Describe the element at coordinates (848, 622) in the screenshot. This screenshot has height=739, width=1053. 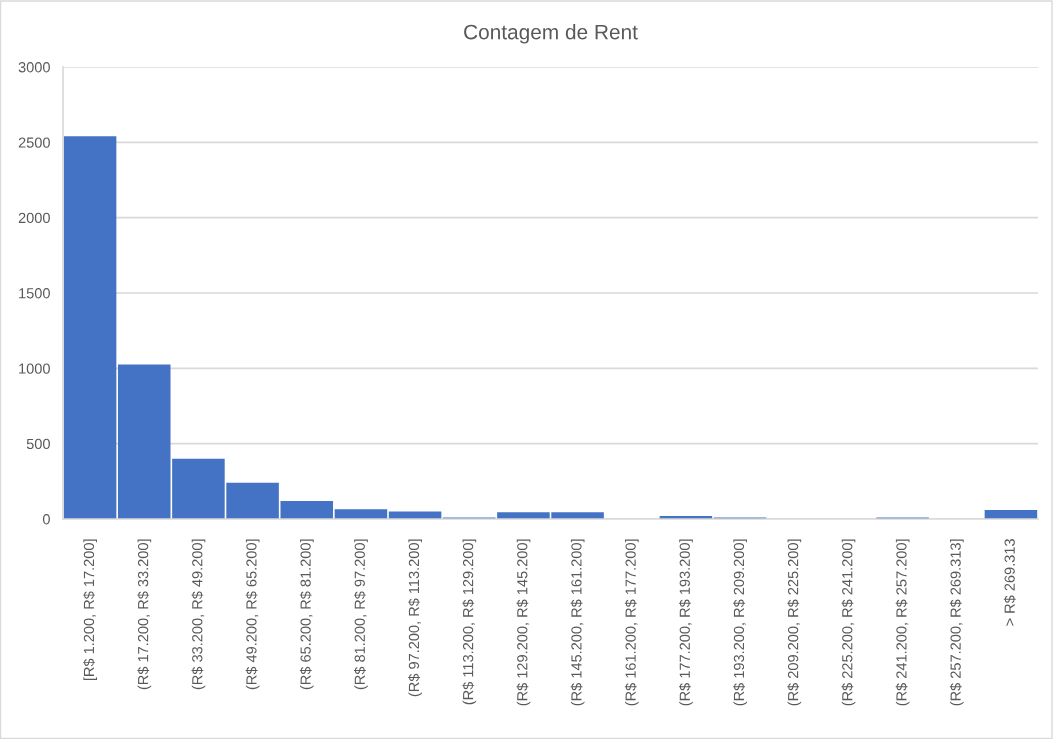
I see `x-tick-label: (R$ 225.200, R$ 241.200]` at that location.